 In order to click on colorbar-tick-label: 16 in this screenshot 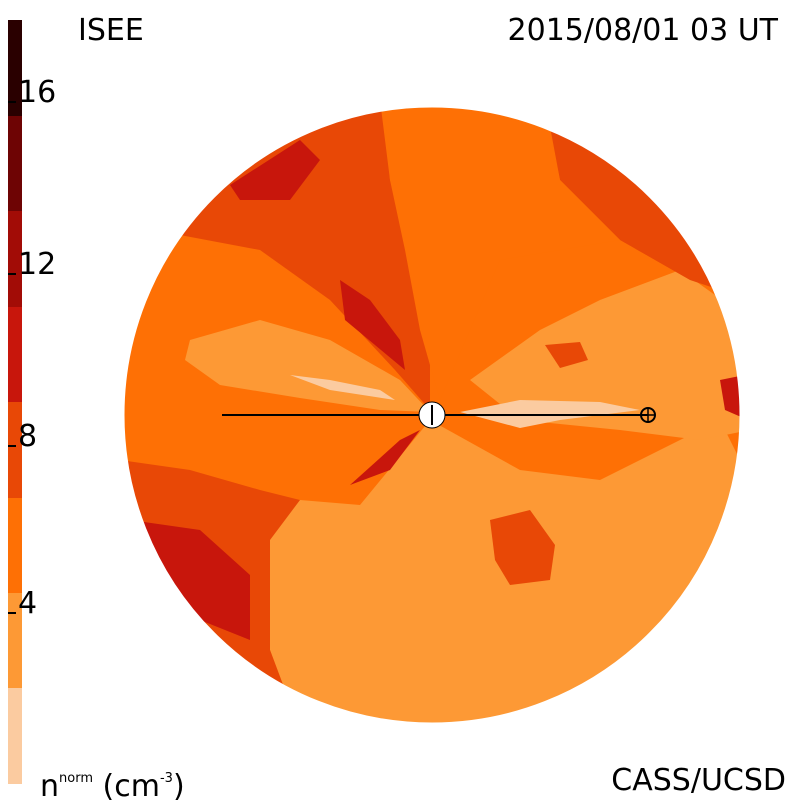, I will do `click(37, 92)`.